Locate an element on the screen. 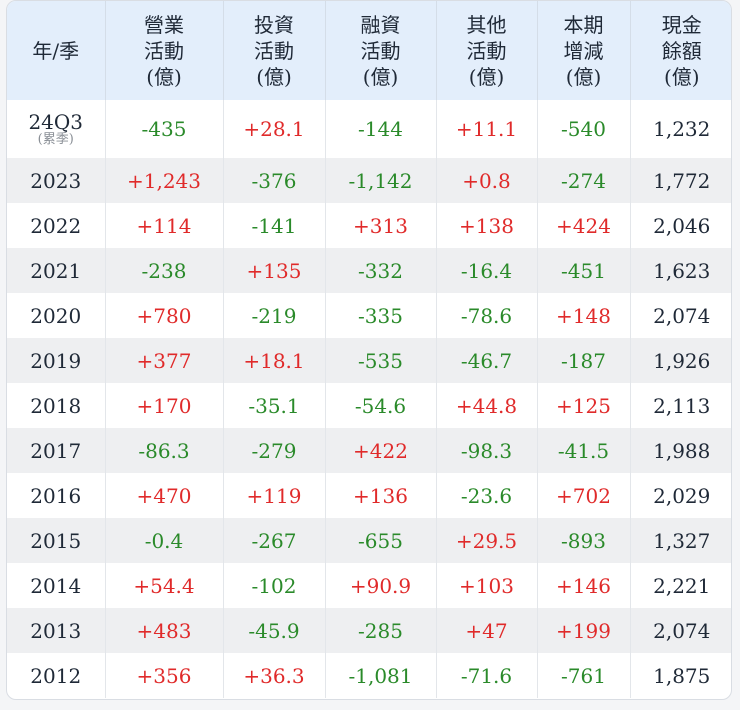 Image resolution: width=740 pixels, height=710 pixels. period-cell: 24Q3 (累季) is located at coordinates (56, 129).